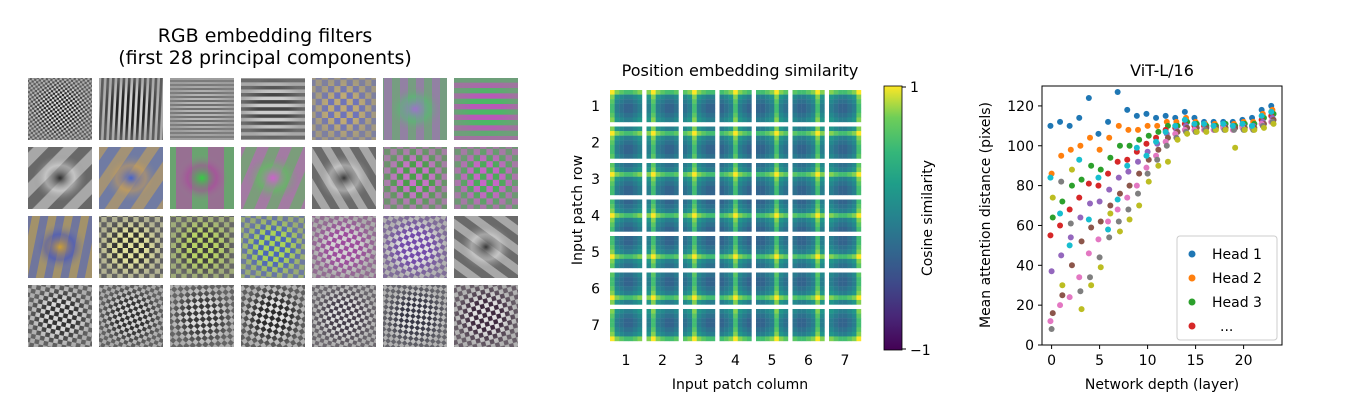 The height and width of the screenshot is (420, 1358). I want to click on scatter-y-tick: 20, so click(1025, 306).